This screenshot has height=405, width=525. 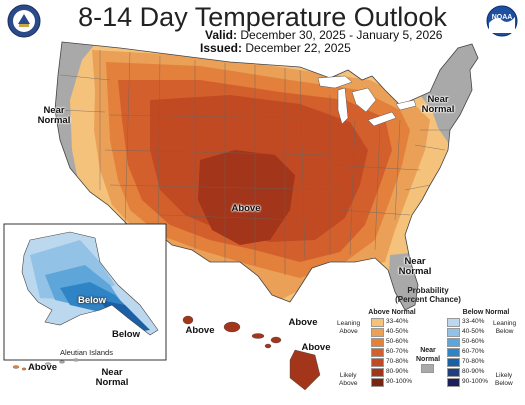 What do you see at coordinates (303, 322) in the screenshot?
I see `above-hawaii-central-label: Above` at bounding box center [303, 322].